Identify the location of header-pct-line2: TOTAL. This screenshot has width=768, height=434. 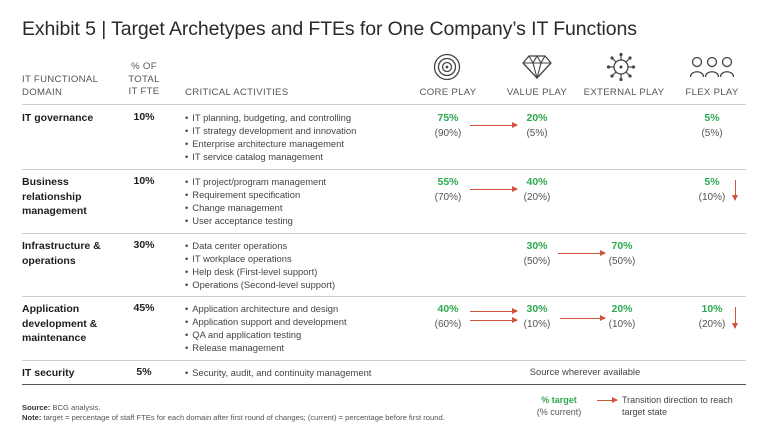
(144, 79).